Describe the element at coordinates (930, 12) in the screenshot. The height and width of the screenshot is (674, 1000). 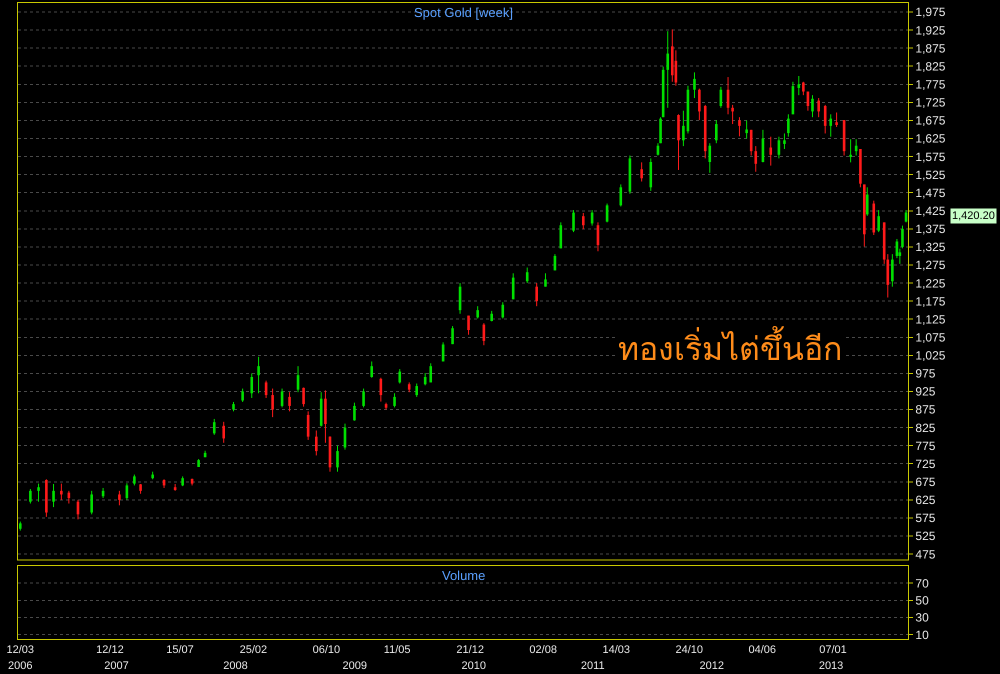
I see `y-tick-label: 1,975` at that location.